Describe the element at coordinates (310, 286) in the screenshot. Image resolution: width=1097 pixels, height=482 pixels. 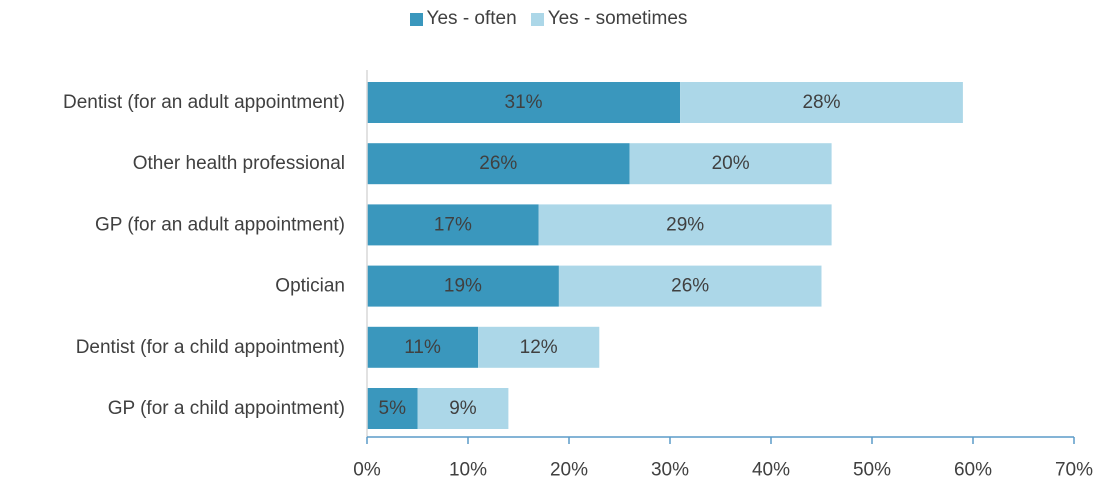
I see `category-label: Optician` at that location.